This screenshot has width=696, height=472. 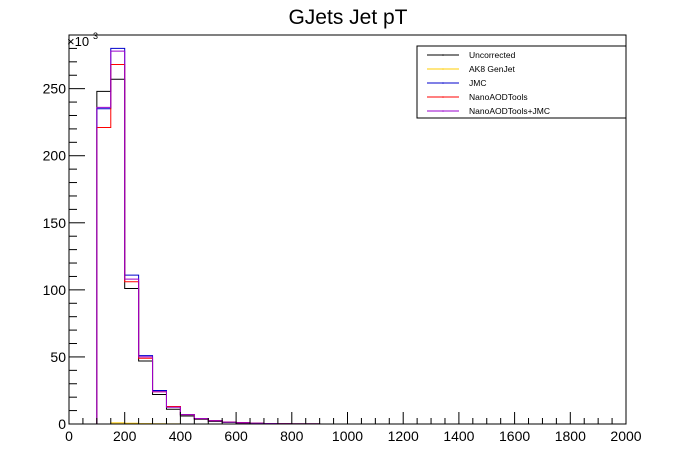 I want to click on legend-label-uncorrected: Uncorrected, so click(x=492, y=55).